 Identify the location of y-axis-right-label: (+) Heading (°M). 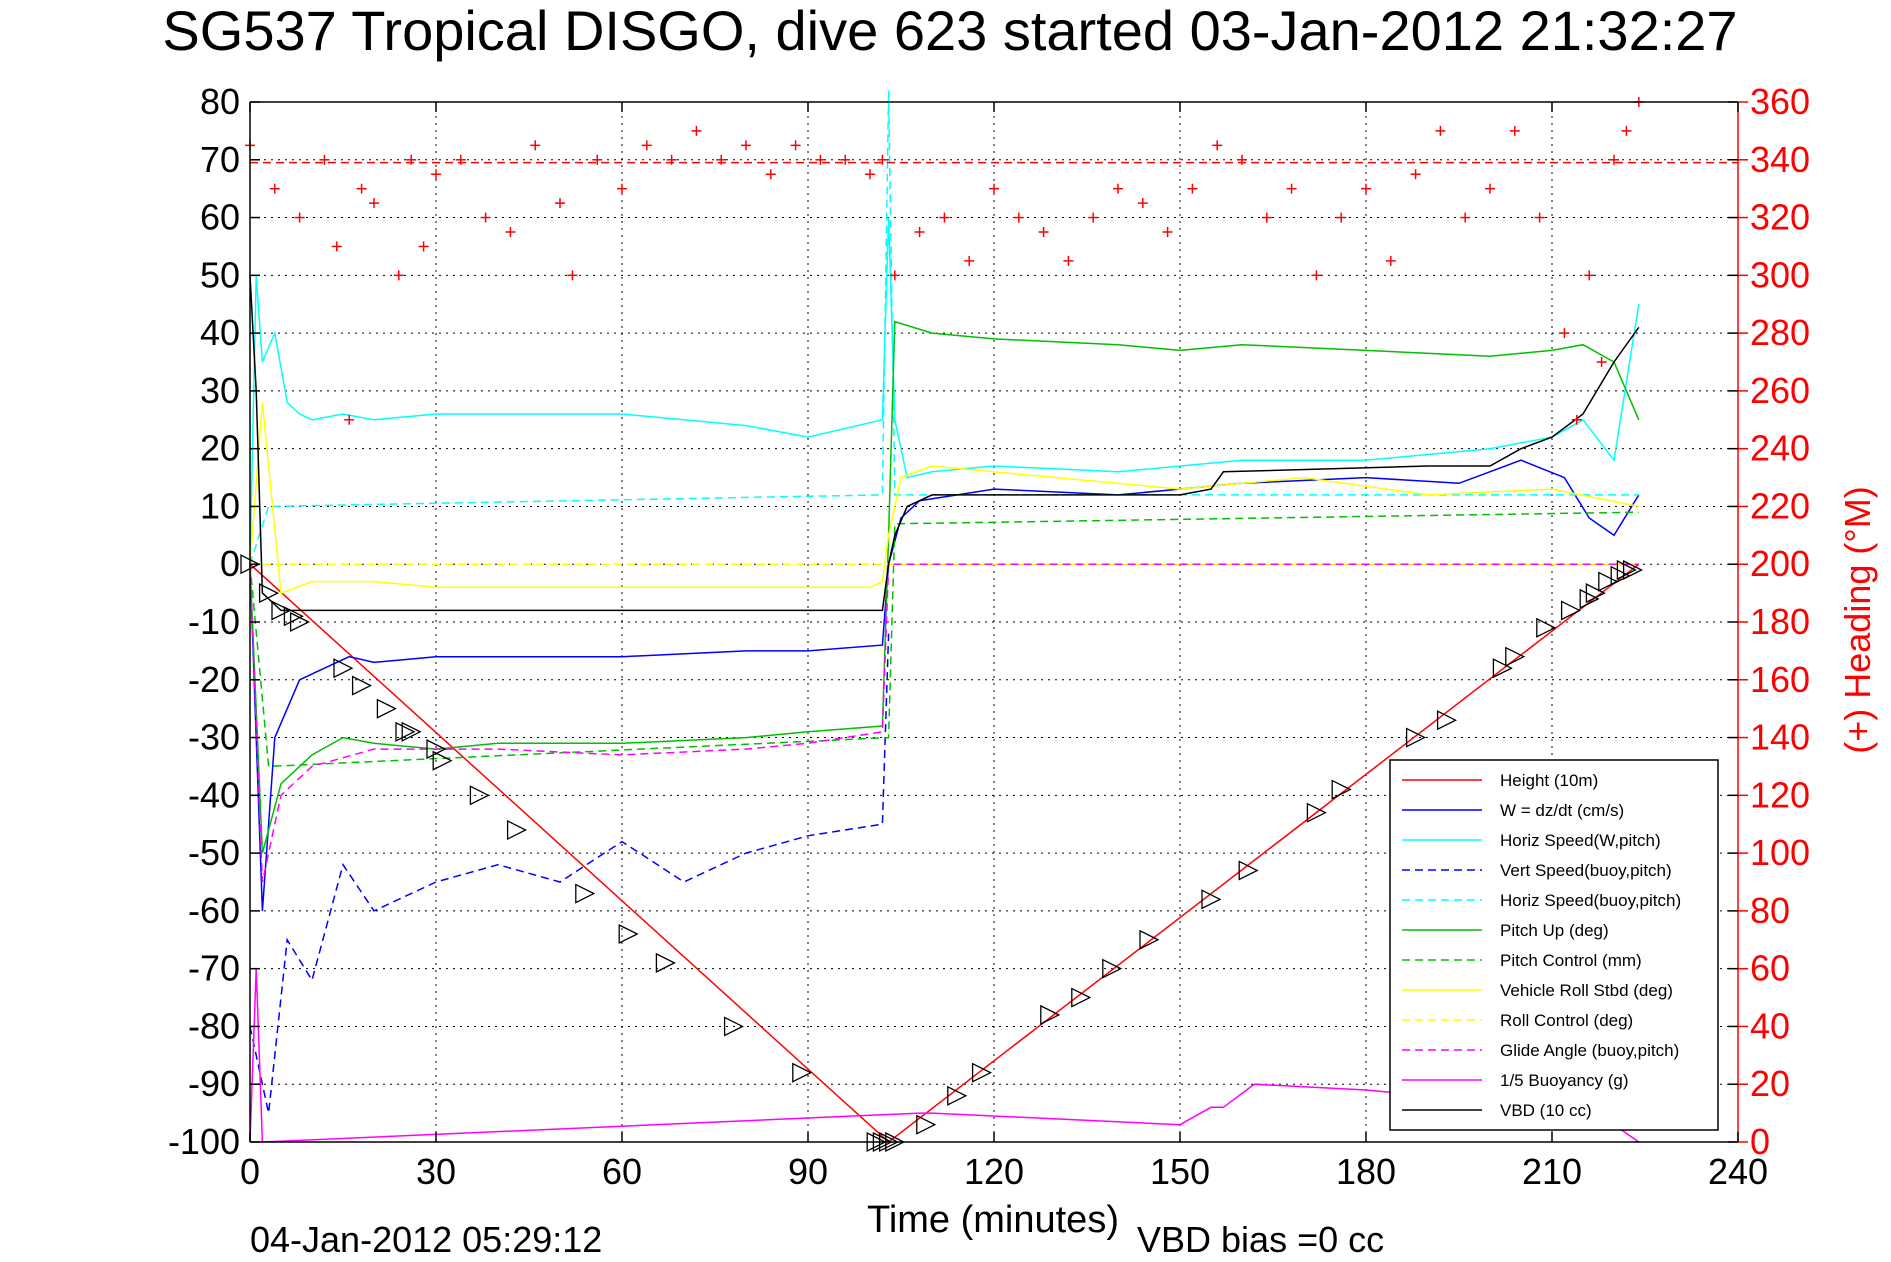
(1857, 619).